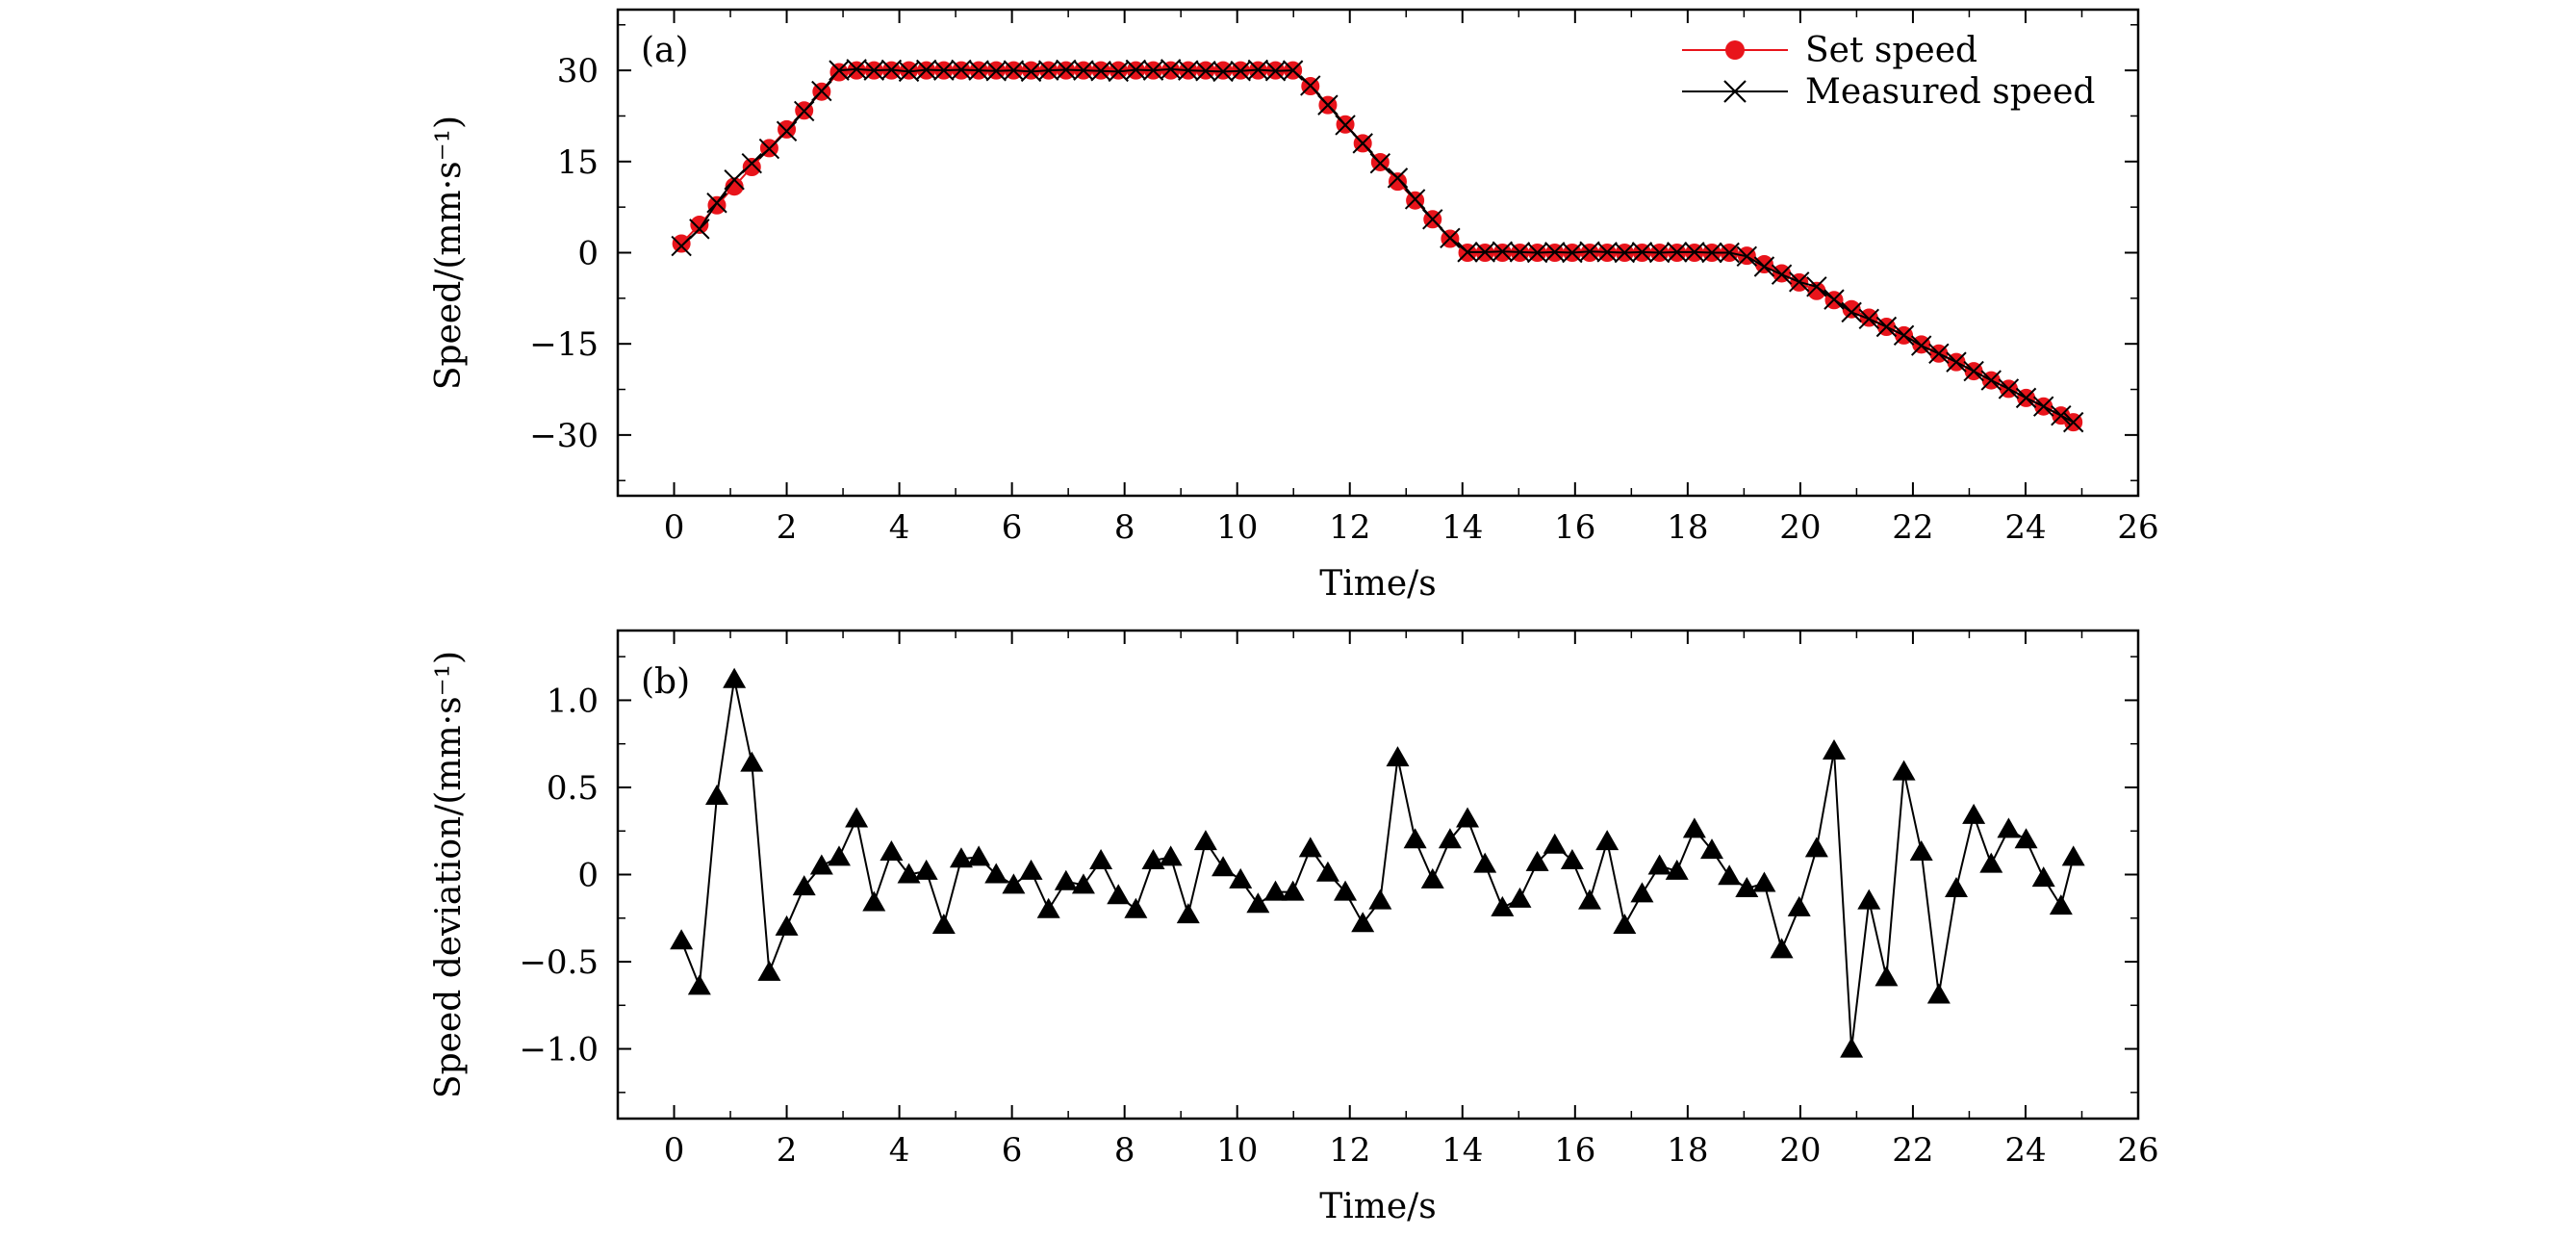 The image size is (2576, 1237). What do you see at coordinates (564, 344) in the screenshot?
I see `y-tick-label: −15` at bounding box center [564, 344].